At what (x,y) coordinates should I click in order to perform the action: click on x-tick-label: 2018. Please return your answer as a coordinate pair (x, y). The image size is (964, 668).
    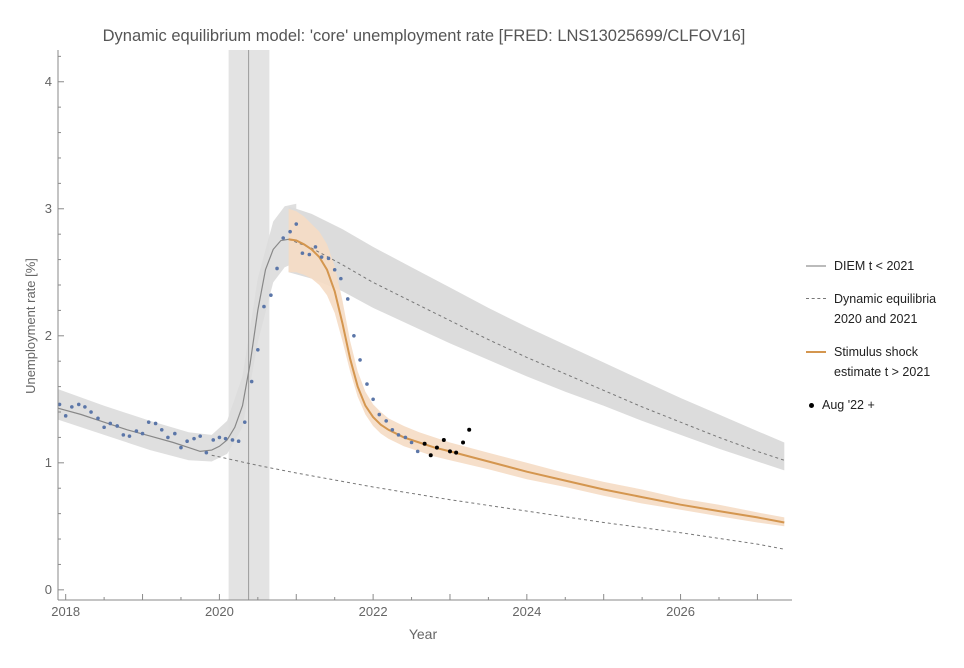
    Looking at the image, I should click on (65, 611).